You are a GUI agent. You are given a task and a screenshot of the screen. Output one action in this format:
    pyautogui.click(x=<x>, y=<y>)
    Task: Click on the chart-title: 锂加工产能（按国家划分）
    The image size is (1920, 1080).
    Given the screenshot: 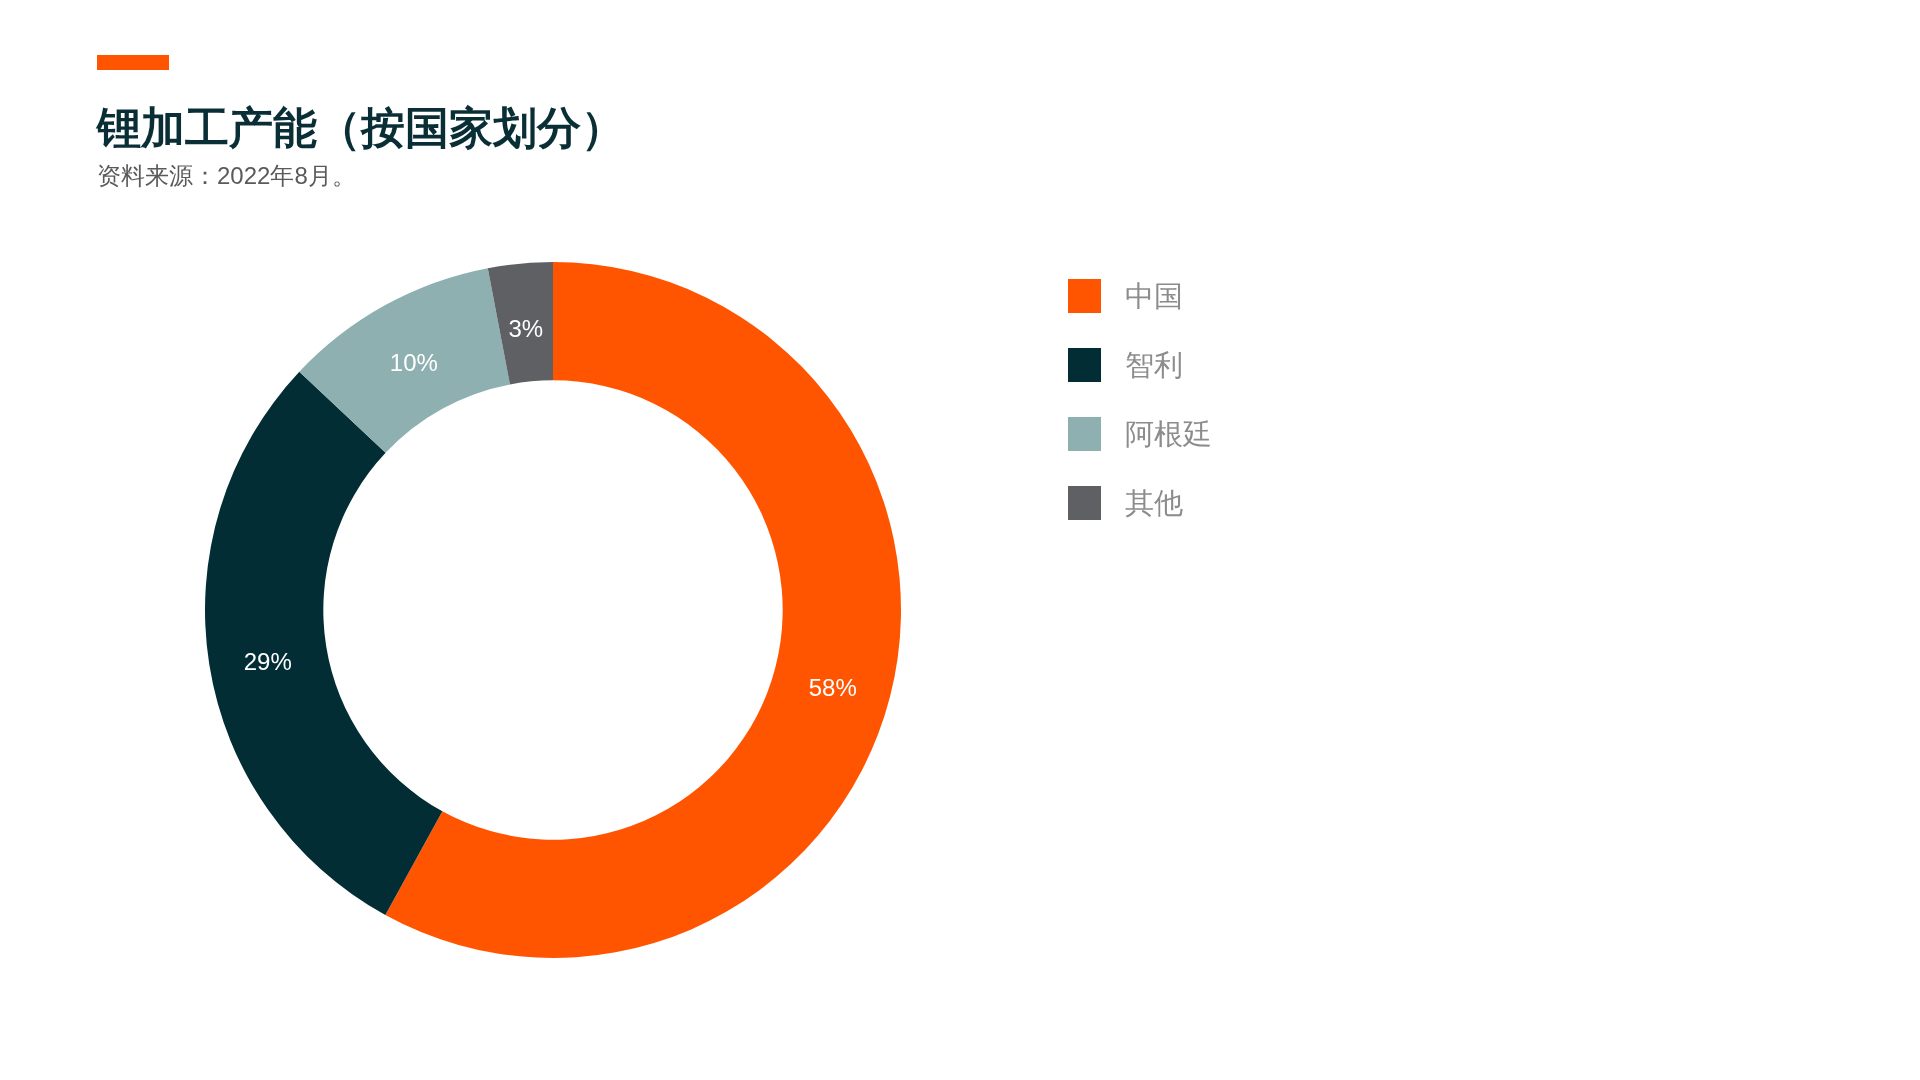 What is the action you would take?
    pyautogui.click(x=360, y=127)
    